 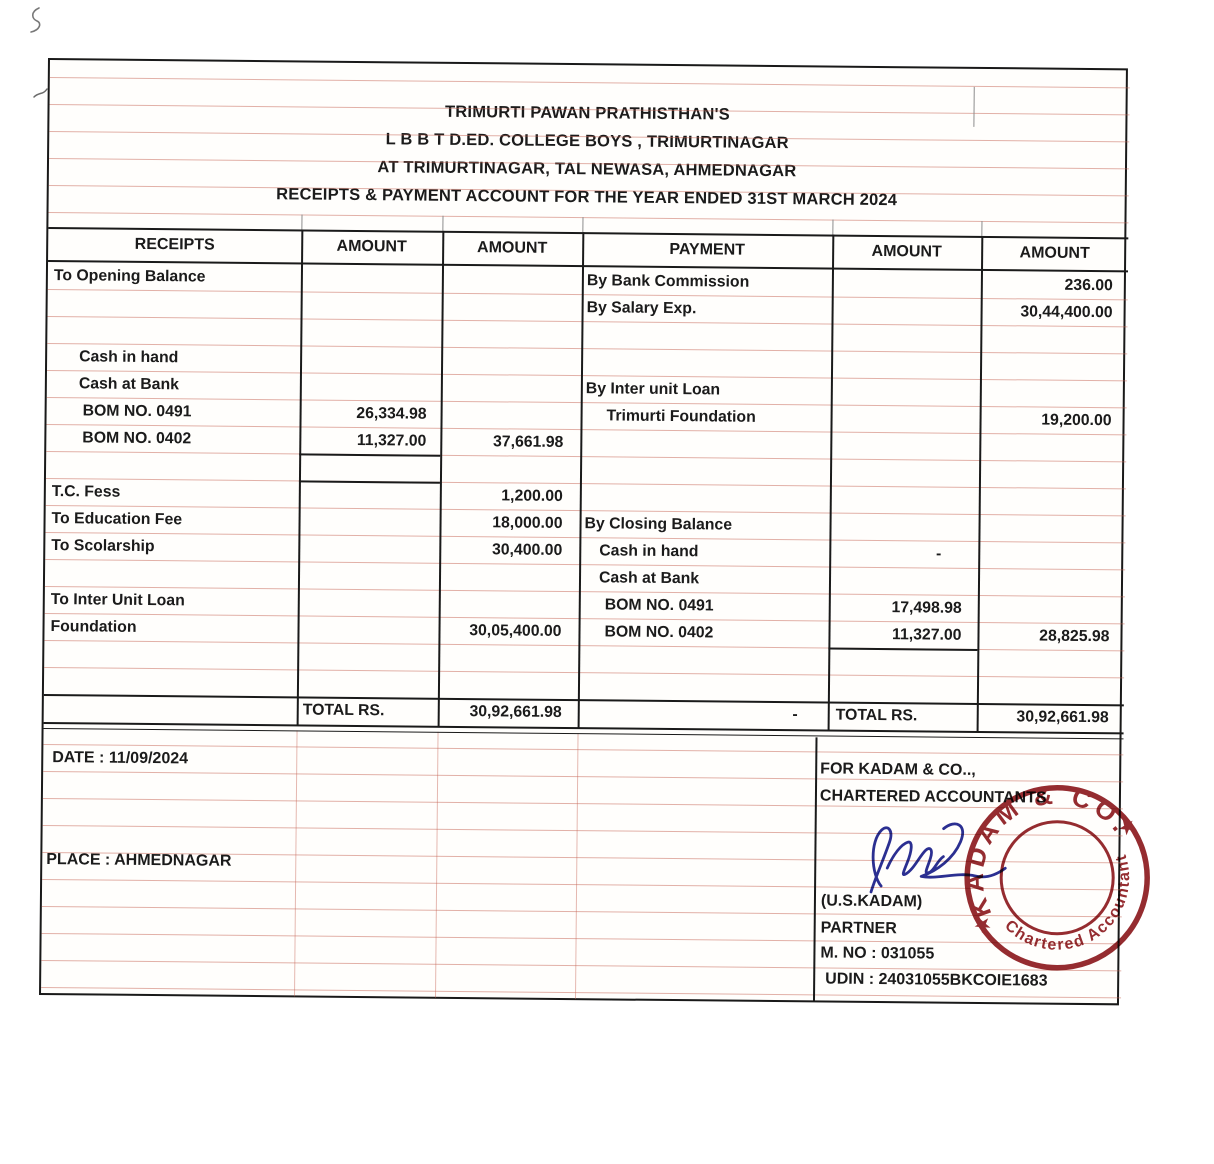 I want to click on totals-payment-dash: -, so click(x=795, y=715).